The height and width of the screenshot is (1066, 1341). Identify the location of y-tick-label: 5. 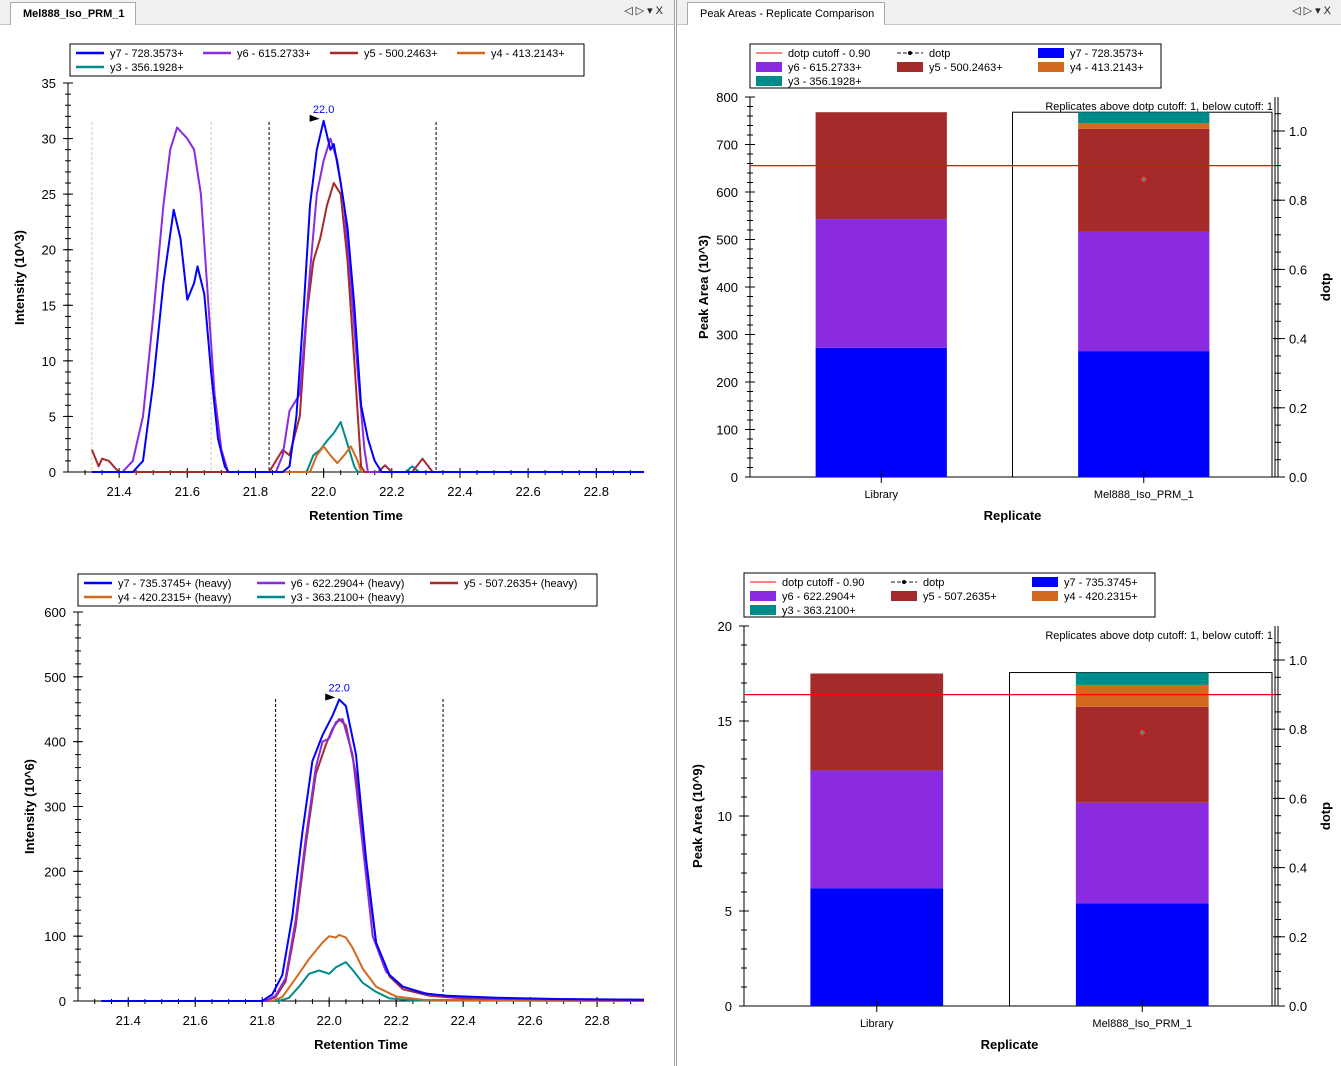
(52, 416).